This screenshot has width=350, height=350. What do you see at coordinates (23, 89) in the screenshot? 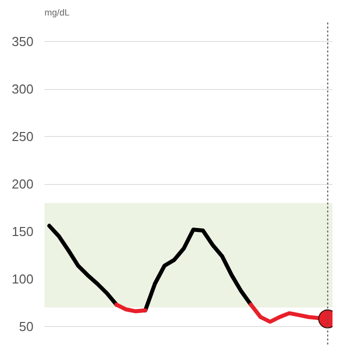
I see `y-tick-label: 300` at bounding box center [23, 89].